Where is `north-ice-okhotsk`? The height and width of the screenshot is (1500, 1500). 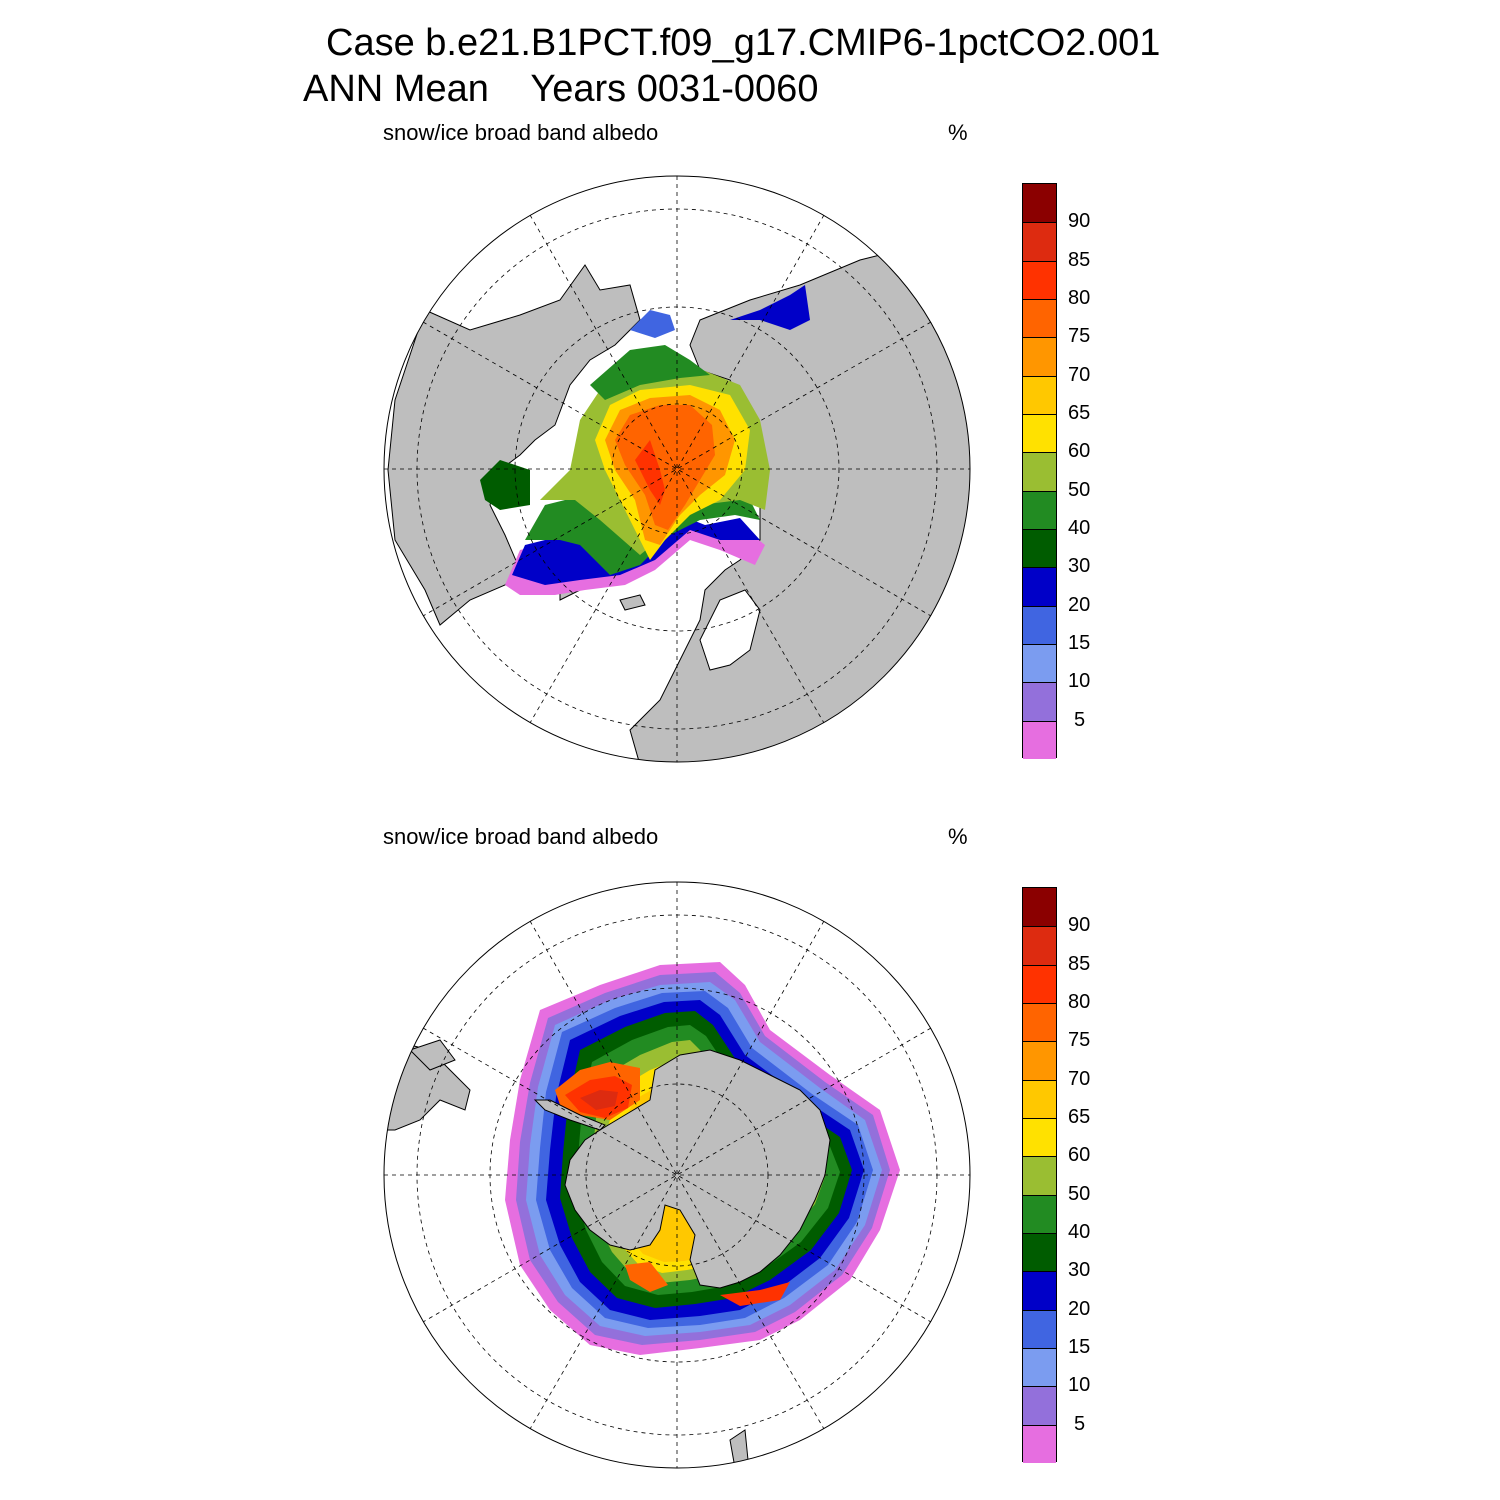
north-ice-okhotsk is located at coordinates (770, 307).